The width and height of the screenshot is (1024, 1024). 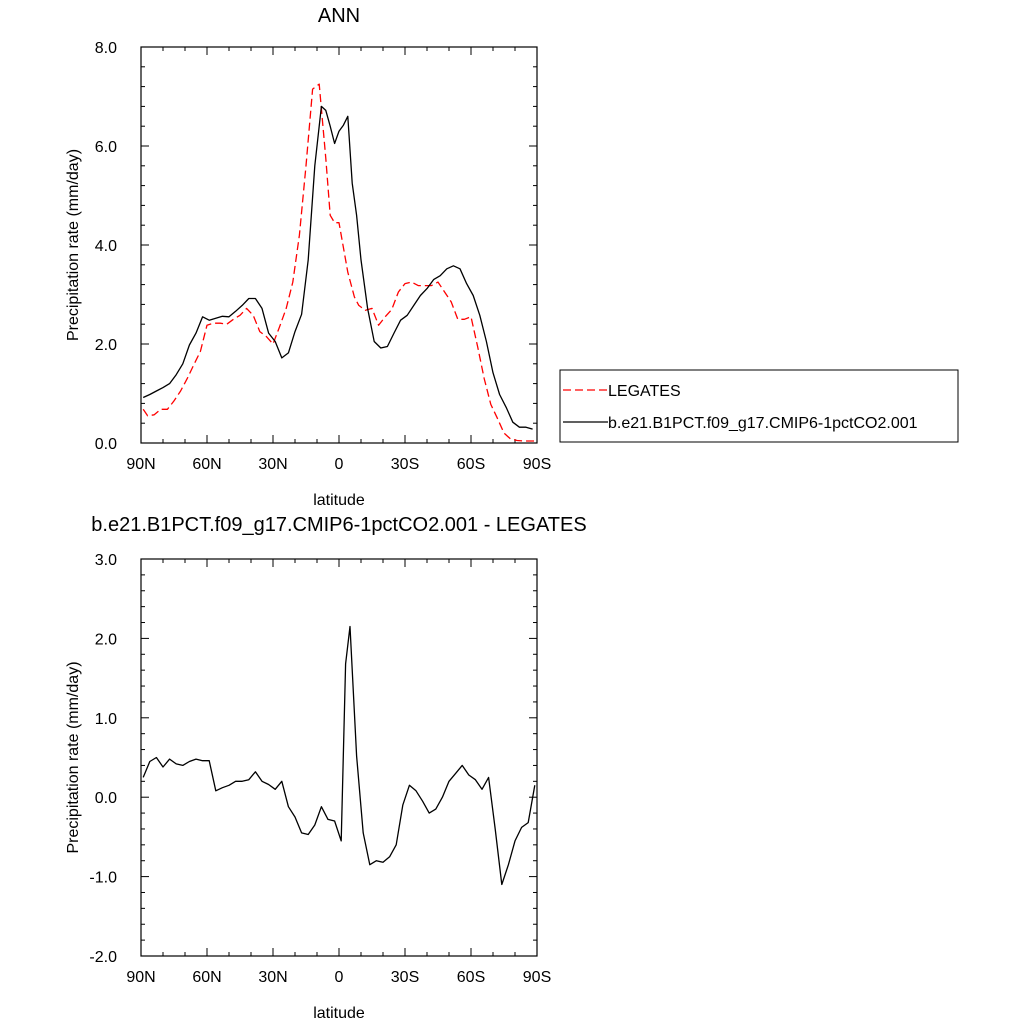 I want to click on y-tick-label: 8.0, so click(x=106, y=48).